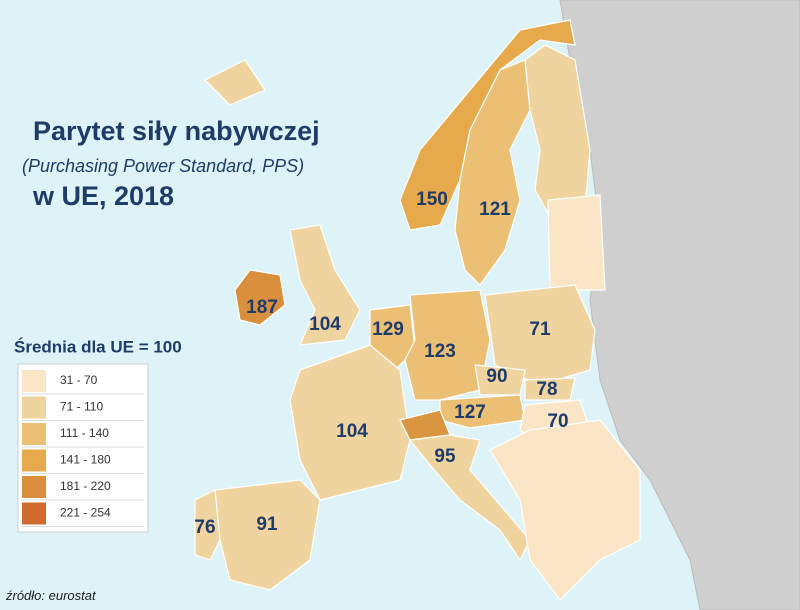 This screenshot has height=610, width=800. I want to click on title: Parytet siły nabywczej, so click(176, 131).